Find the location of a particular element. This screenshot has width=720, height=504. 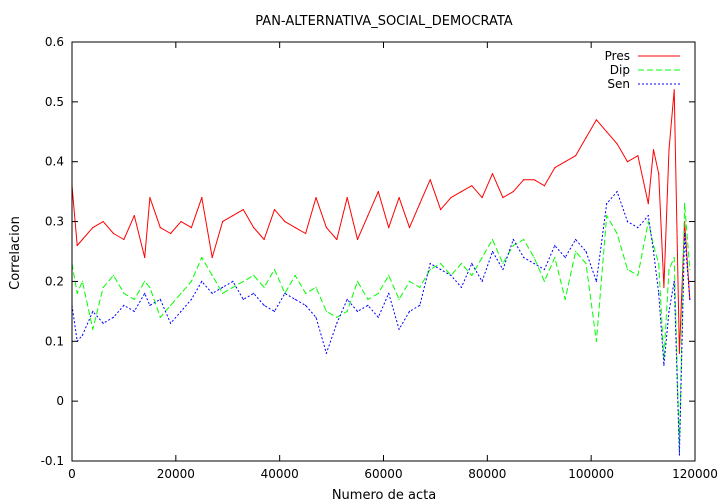

y-tick-label: 0.1 is located at coordinates (54, 341).